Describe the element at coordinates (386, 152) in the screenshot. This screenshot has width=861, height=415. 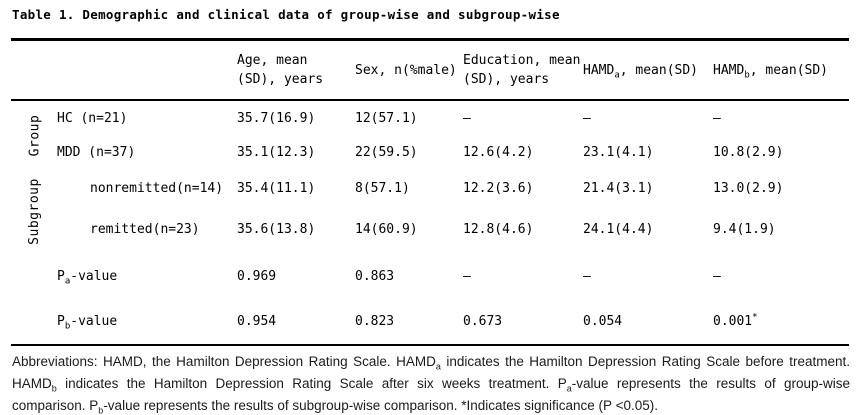
I see `cell-mdd-sex: 22(59.5)` at that location.